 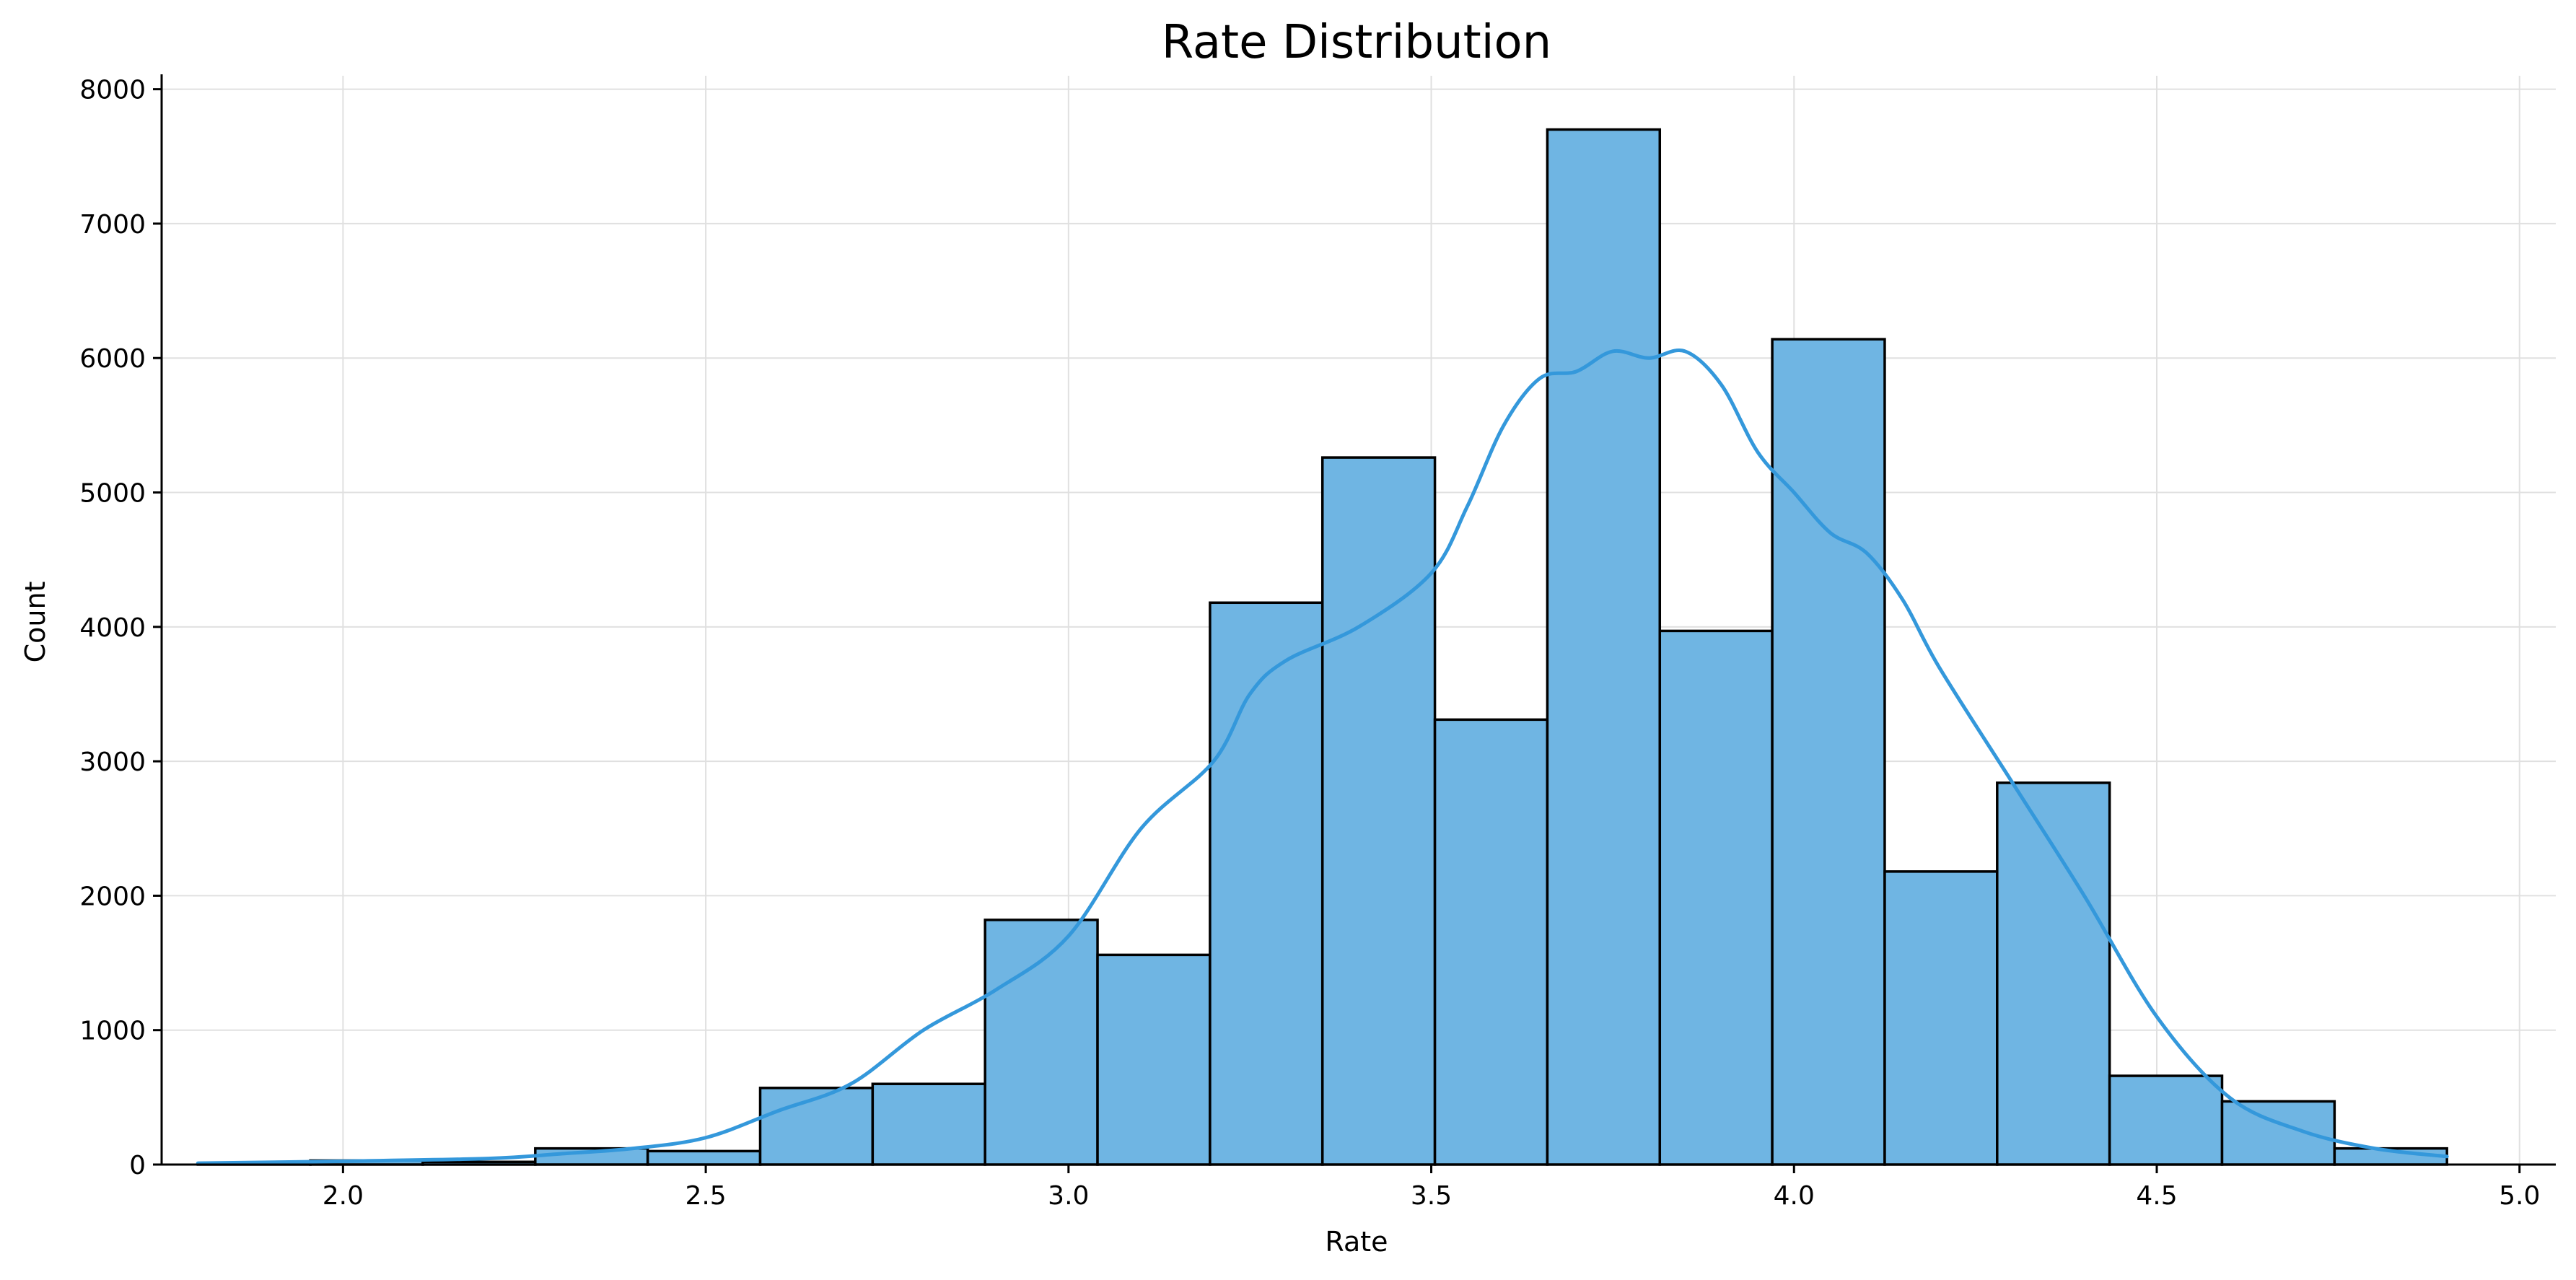 I want to click on y-tick-label: 3000, so click(x=112, y=762).